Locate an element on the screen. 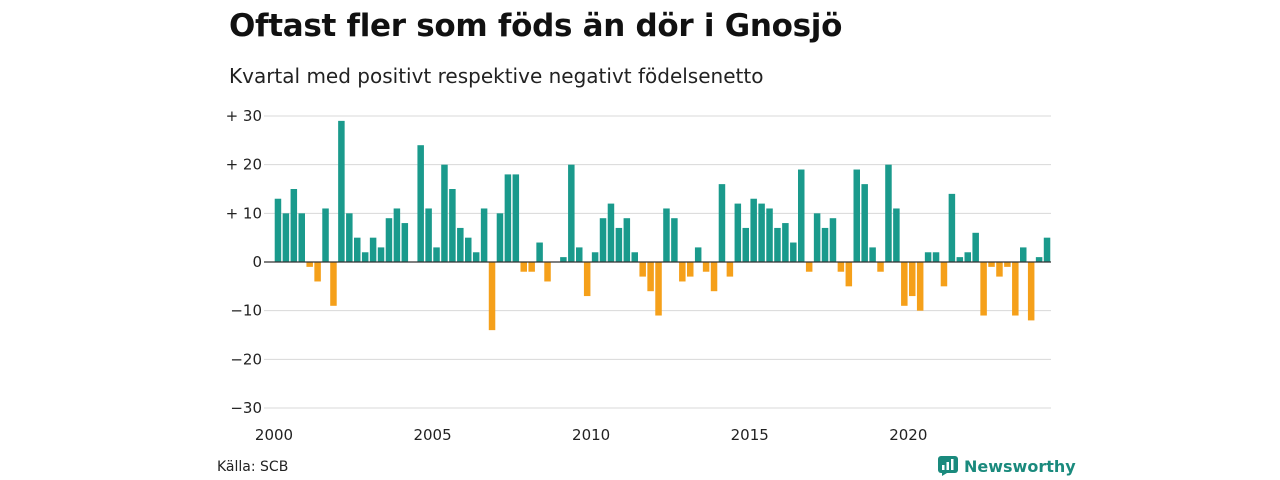 The height and width of the screenshot is (480, 1280). x-tick-label: 2005 is located at coordinates (432, 435).